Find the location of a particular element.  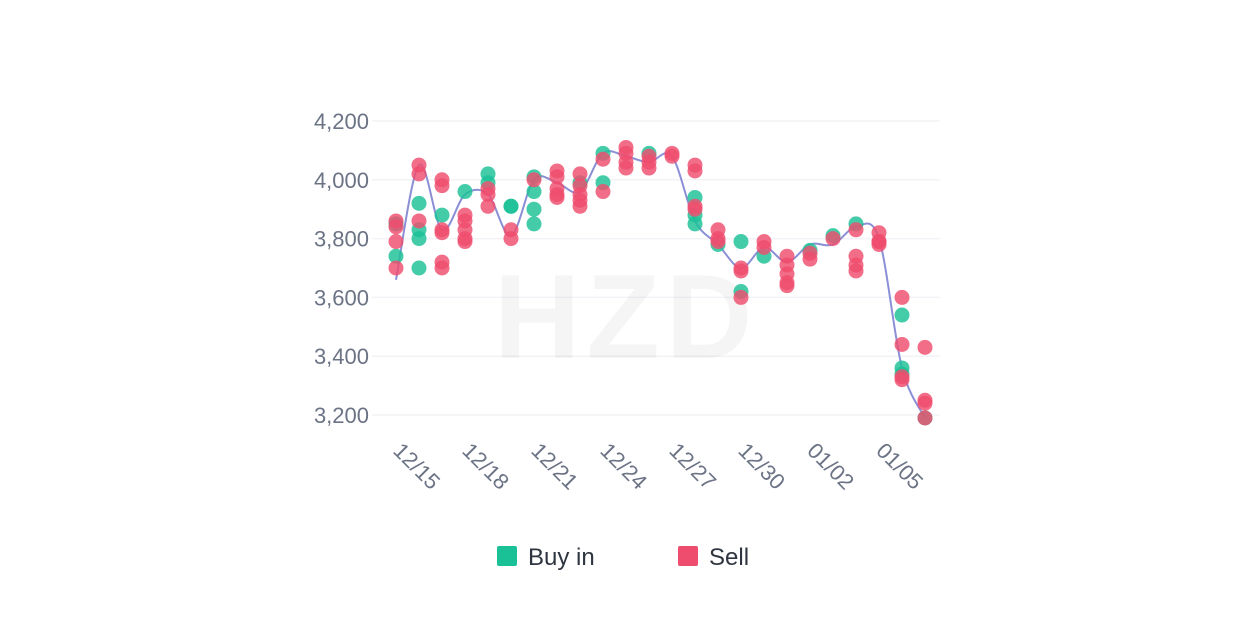

watermark-text: HZD is located at coordinates (626, 317).